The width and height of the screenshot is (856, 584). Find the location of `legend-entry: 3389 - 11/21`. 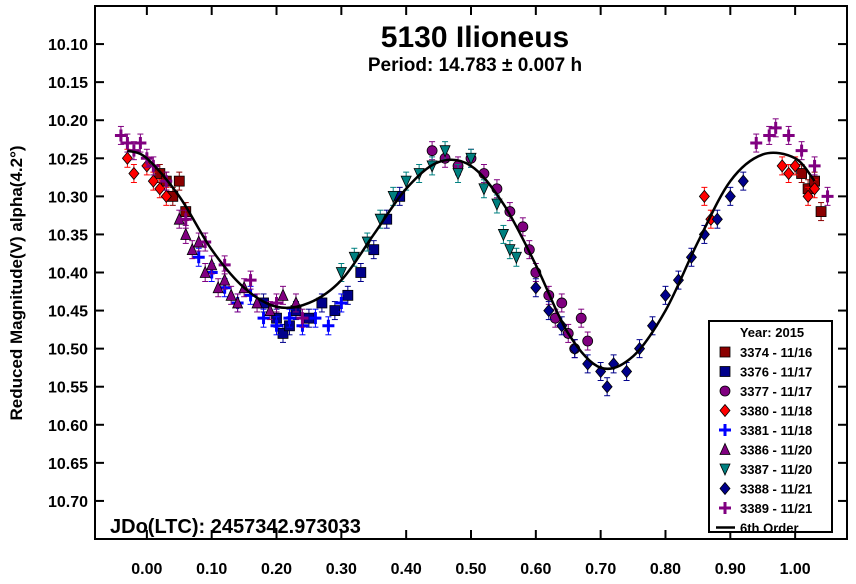

legend-entry: 3389 - 11/21 is located at coordinates (765, 508).